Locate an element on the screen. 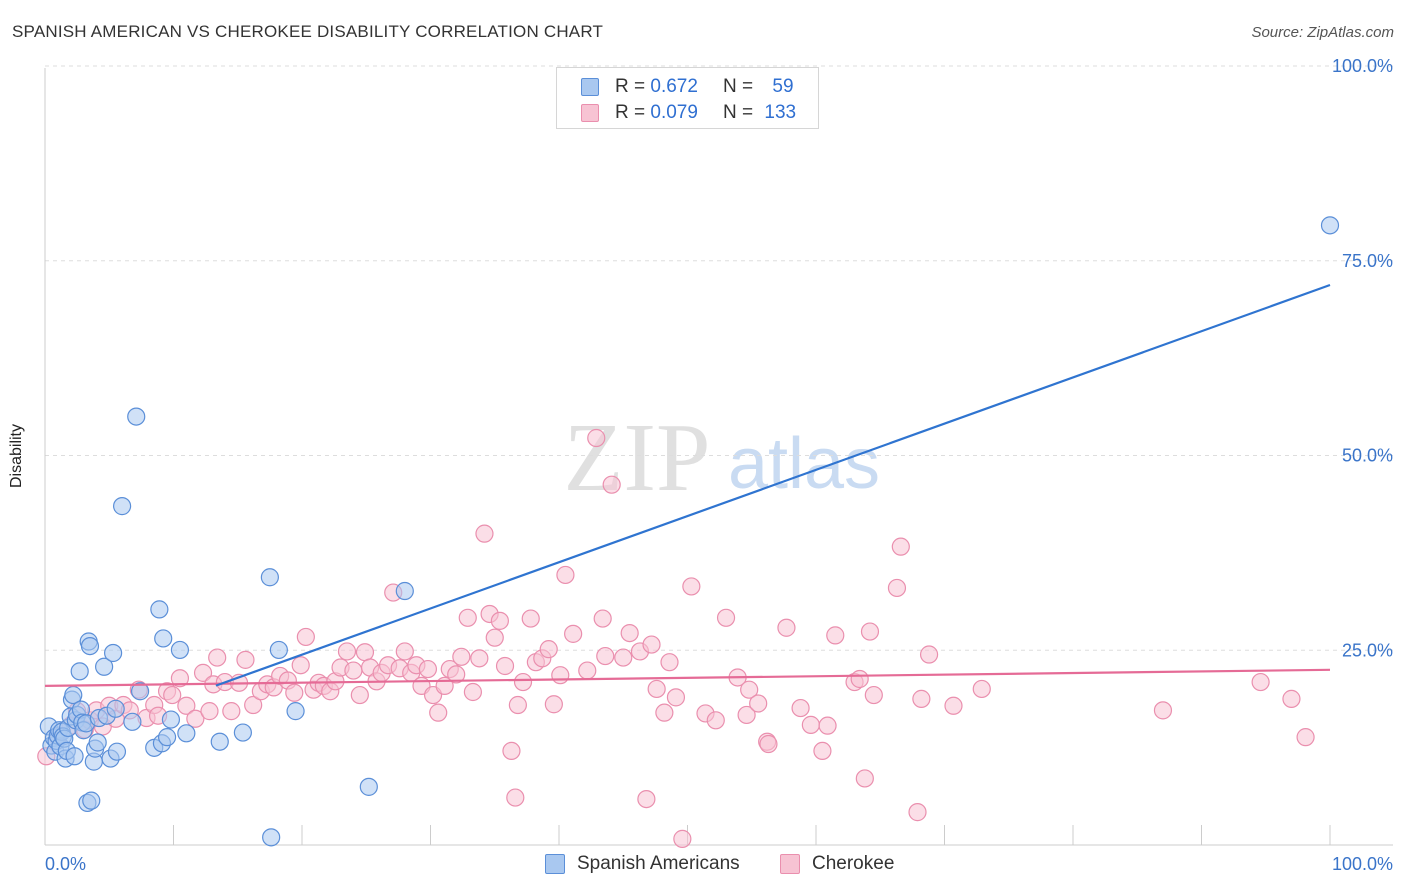 The image size is (1406, 892). stats-row-spanish-americans: R = 0.672 N = 59 is located at coordinates (697, 87).